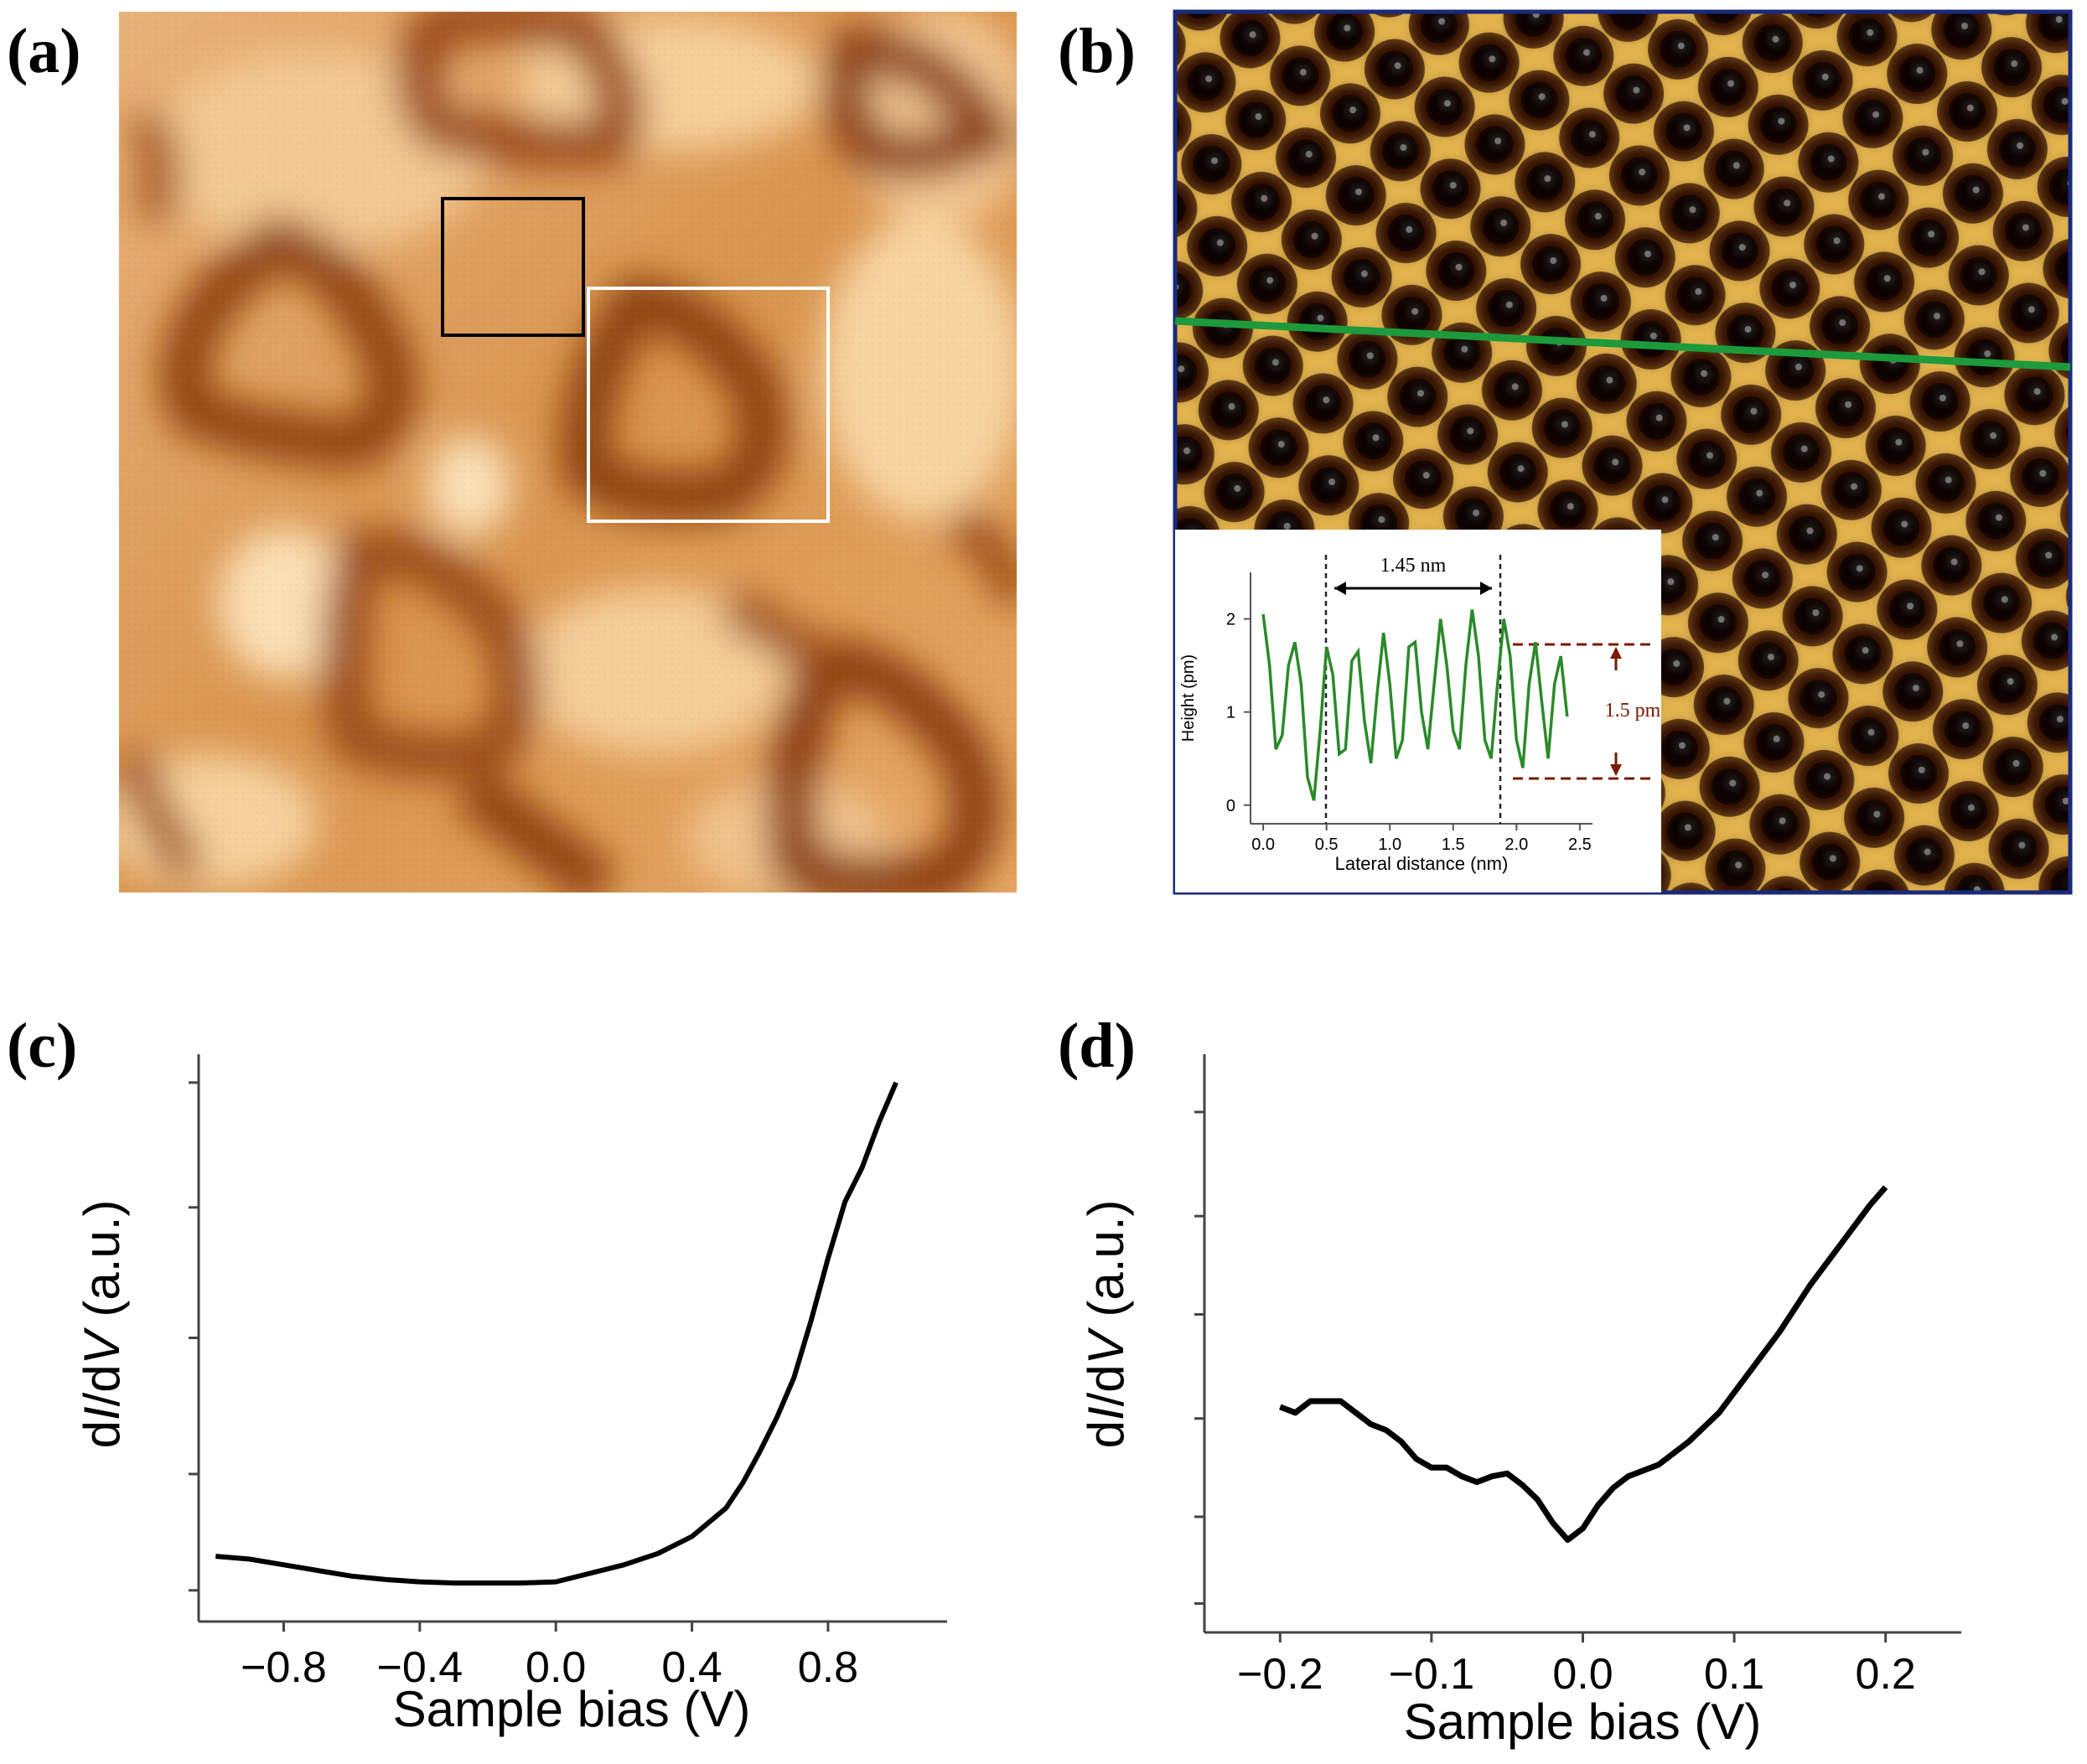  I want to click on inset-y-tick-label: 1, so click(1230, 713).